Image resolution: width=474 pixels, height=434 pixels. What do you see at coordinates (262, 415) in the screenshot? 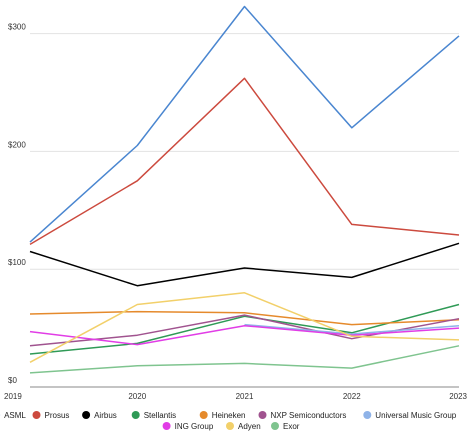
I see `legend-marker-nxp-semiconductors` at bounding box center [262, 415].